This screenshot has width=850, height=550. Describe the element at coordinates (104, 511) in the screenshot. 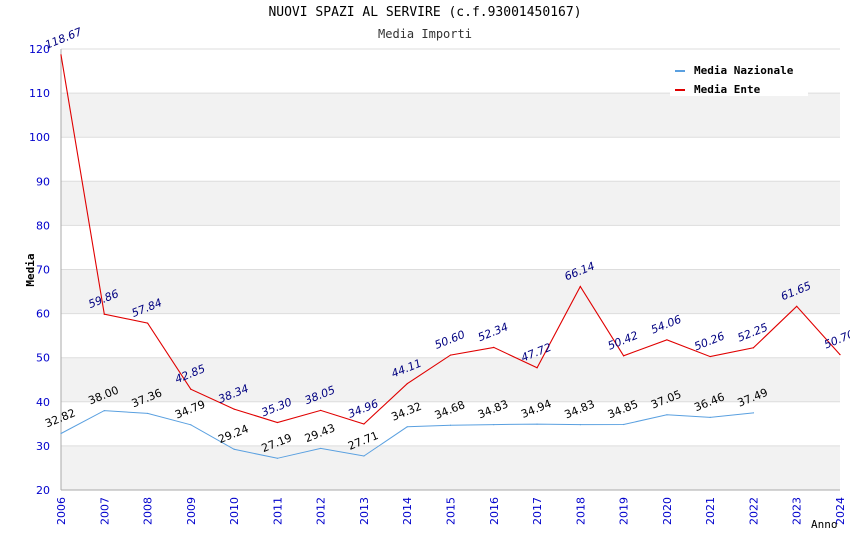

I see `x-tick-label: 2007` at that location.